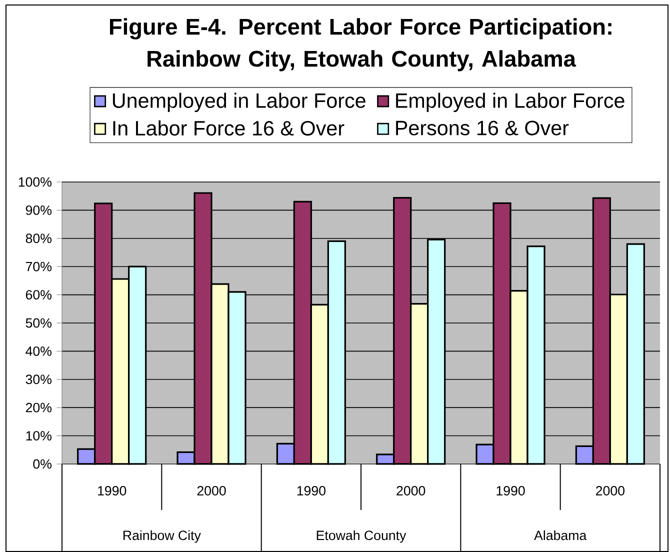 The height and width of the screenshot is (552, 670). Describe the element at coordinates (228, 128) in the screenshot. I see `legend-label: In Labor Force 16 & Over` at that location.